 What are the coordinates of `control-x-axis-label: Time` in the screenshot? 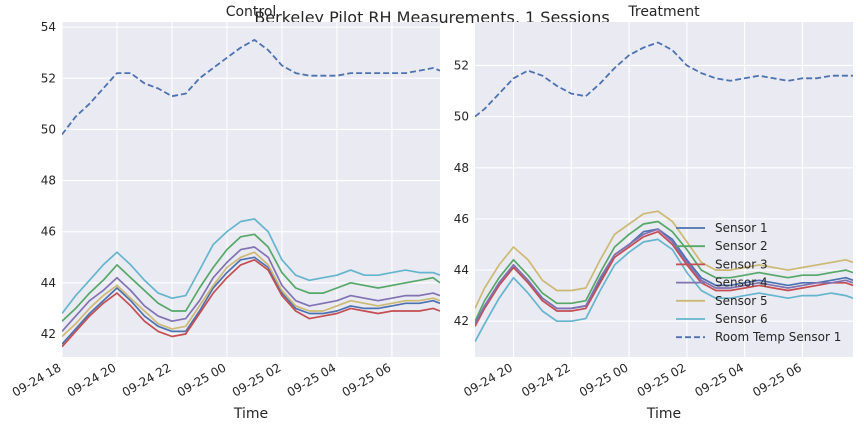 It's located at (250, 414).